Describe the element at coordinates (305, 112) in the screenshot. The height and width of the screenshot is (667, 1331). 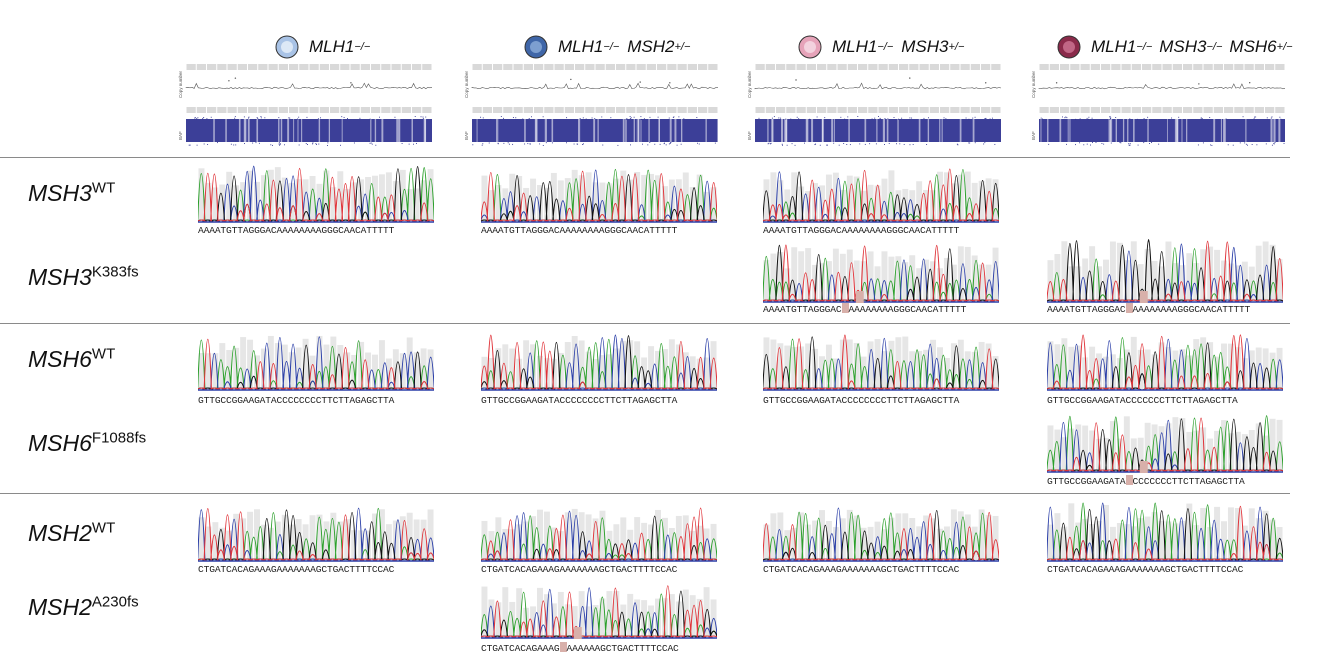
I see `karyotype-panel-1: Copy number BAF` at that location.